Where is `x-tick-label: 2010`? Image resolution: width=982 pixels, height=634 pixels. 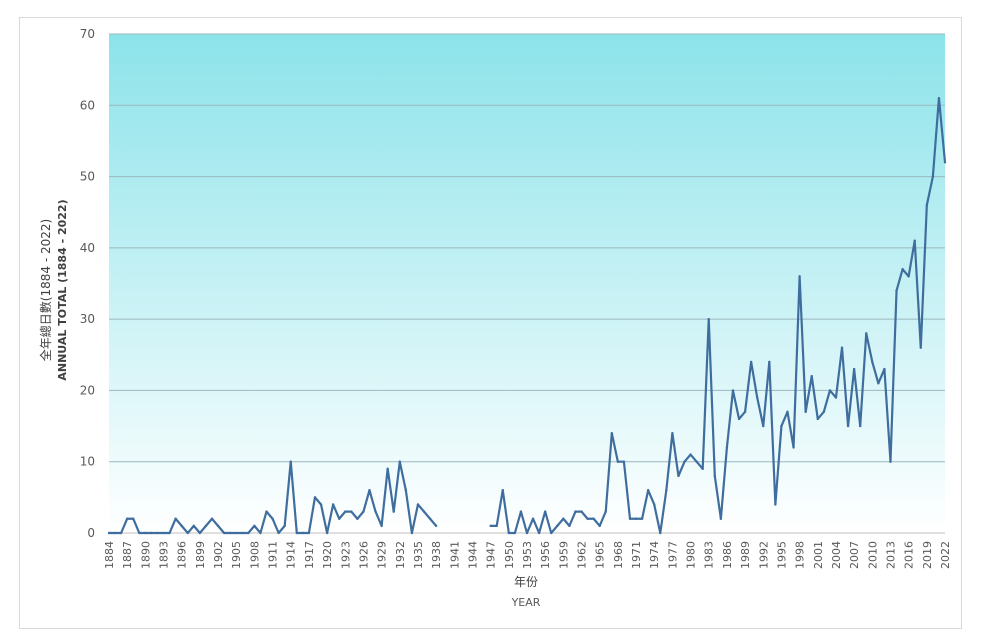 x-tick-label: 2010 is located at coordinates (872, 555).